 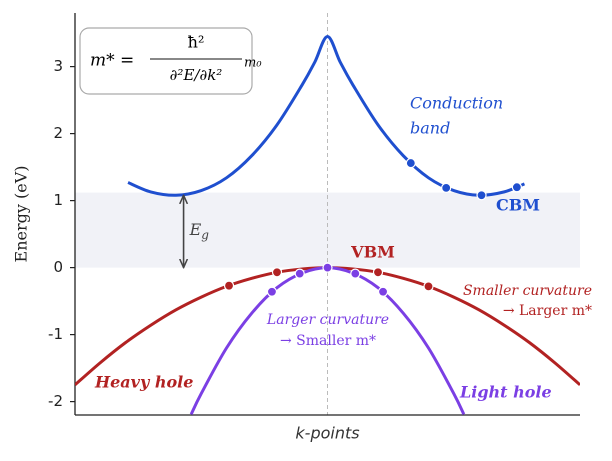 What do you see at coordinates (547, 311) in the screenshot?
I see `heavy-note: → Larger m*` at bounding box center [547, 311].